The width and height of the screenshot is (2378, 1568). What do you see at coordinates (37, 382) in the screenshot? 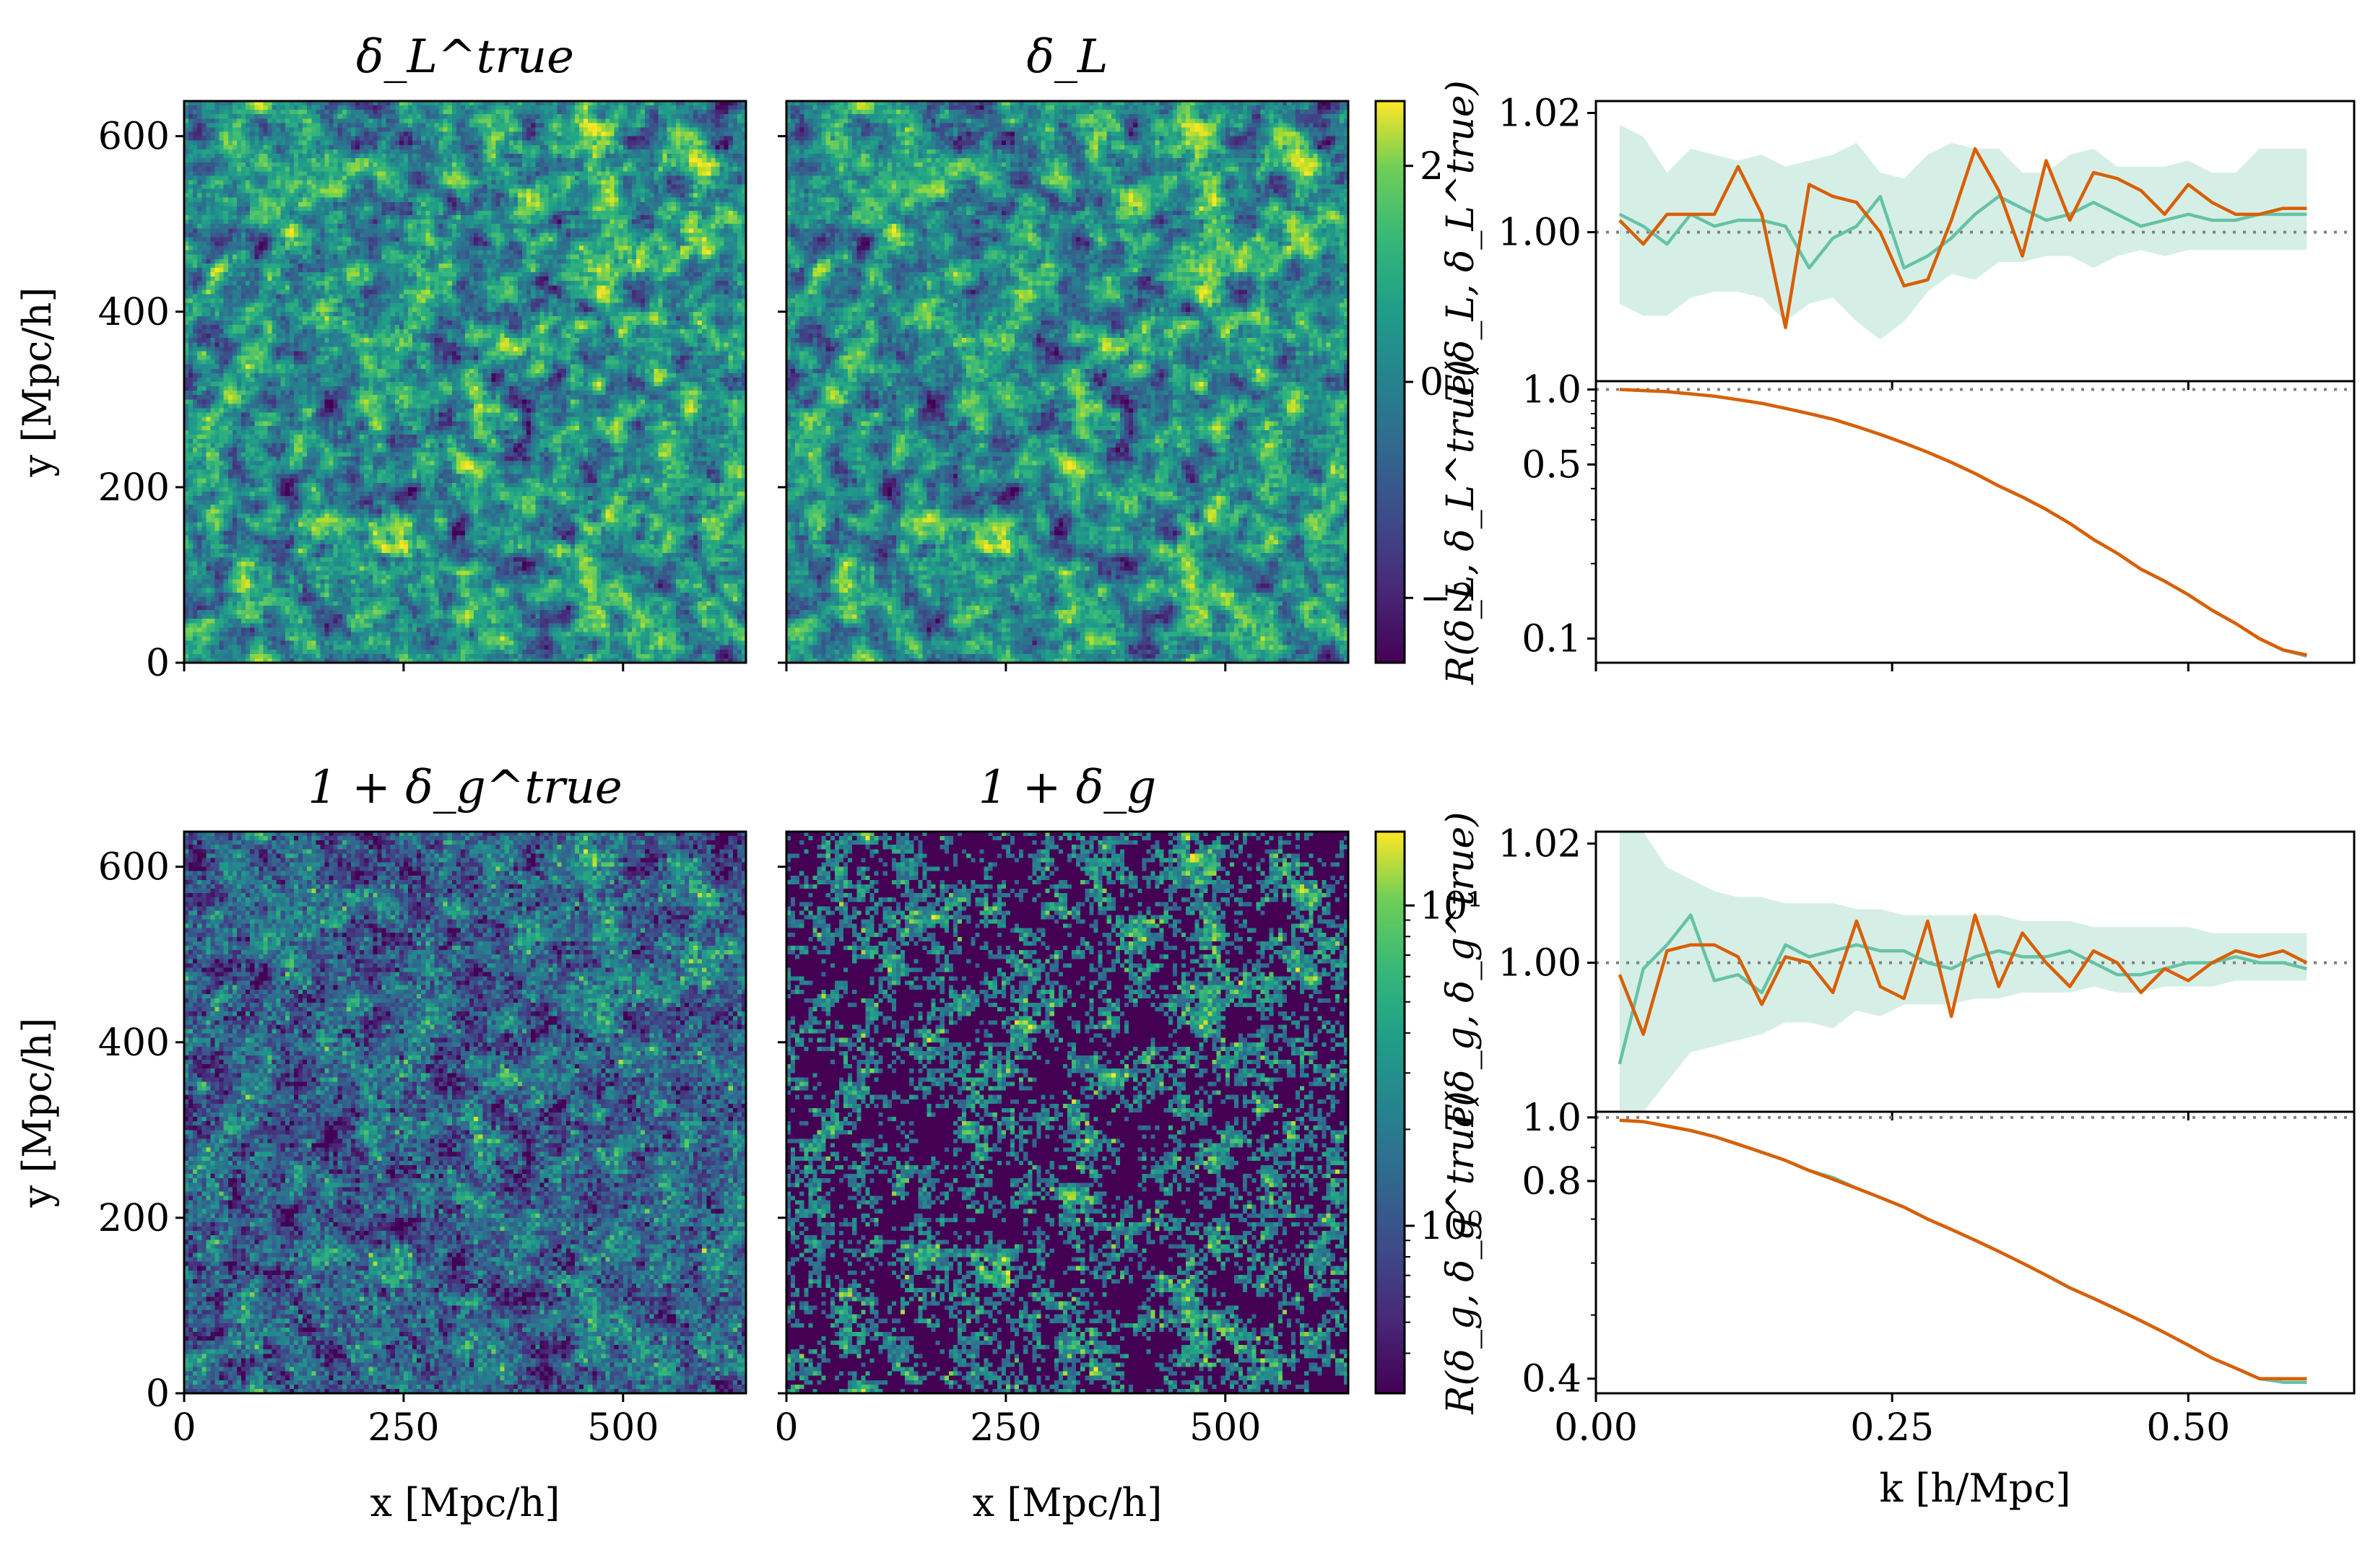
I see `map-ylabel-top: y [Mpc/h]` at bounding box center [37, 382].